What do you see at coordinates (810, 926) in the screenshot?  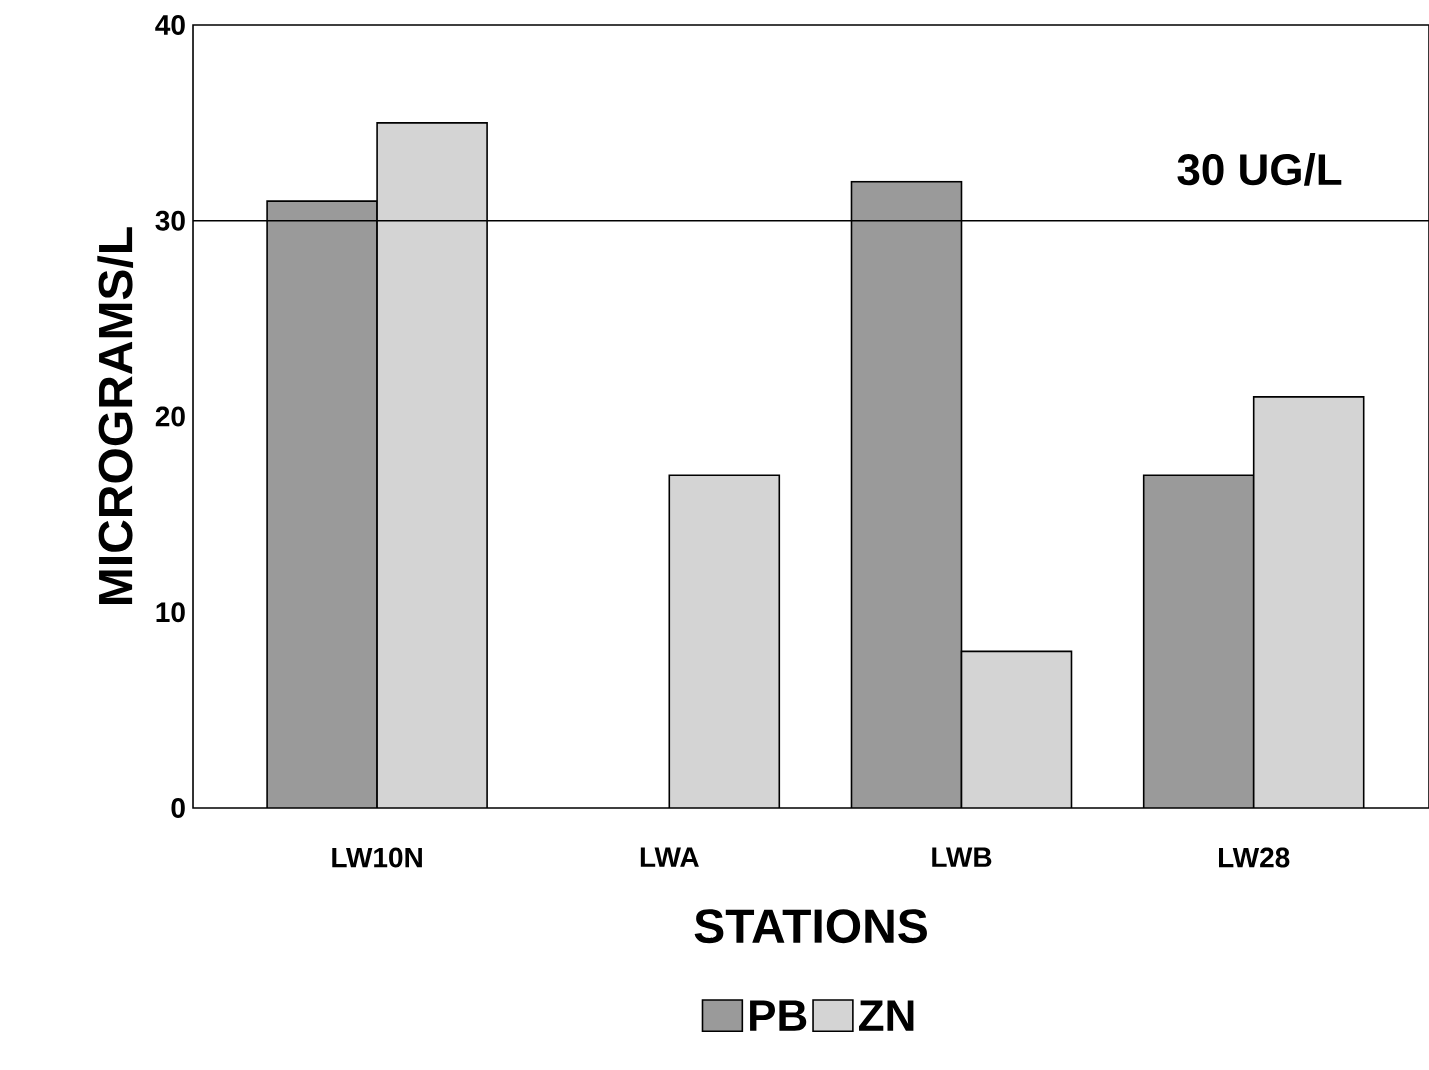 I see `x-axis-title: STATIONS` at bounding box center [810, 926].